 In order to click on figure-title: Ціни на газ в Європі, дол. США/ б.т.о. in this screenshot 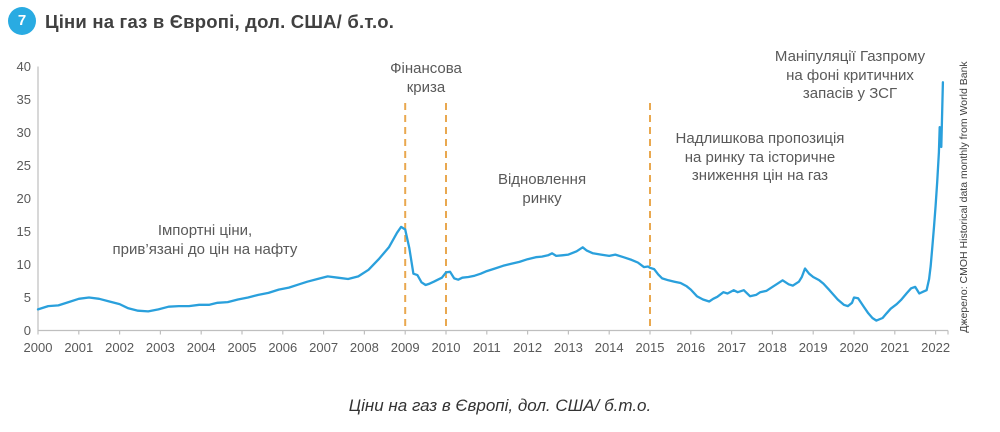, I will do `click(220, 21)`.